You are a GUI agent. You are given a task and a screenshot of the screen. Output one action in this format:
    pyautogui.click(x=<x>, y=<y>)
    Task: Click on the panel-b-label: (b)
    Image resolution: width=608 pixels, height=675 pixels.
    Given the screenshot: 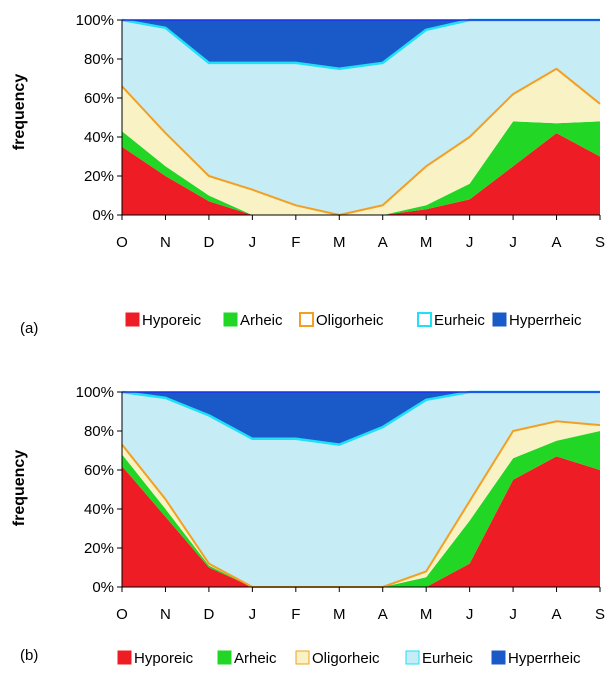 What is the action you would take?
    pyautogui.click(x=29, y=655)
    